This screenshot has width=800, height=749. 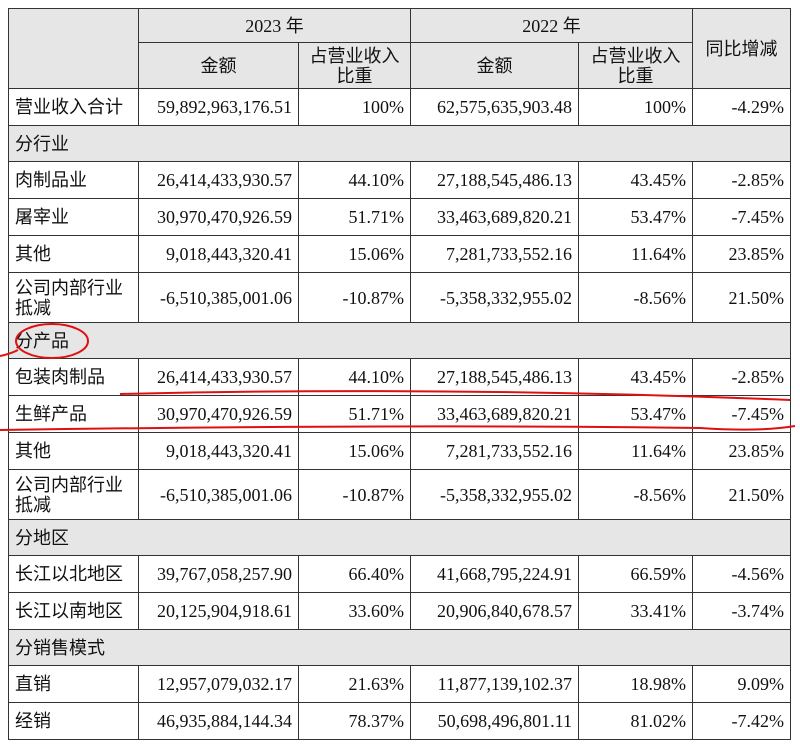 I want to click on value-cell: -5,358,332,955.02, so click(x=494, y=494).